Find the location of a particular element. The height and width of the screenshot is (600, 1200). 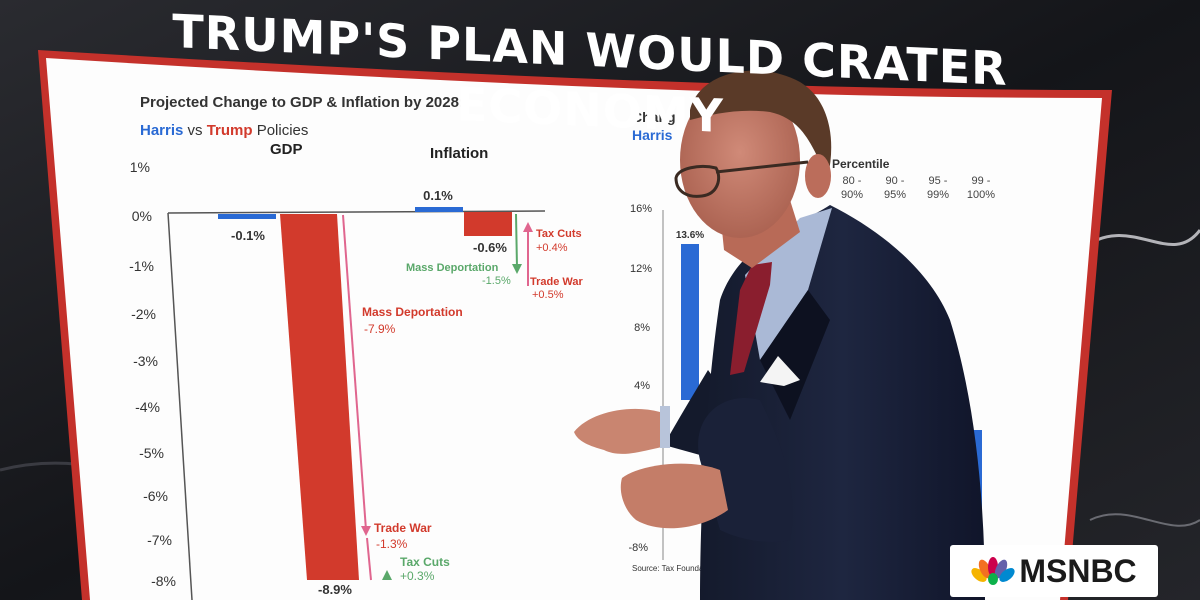

peacock-icon is located at coordinates (993, 571).